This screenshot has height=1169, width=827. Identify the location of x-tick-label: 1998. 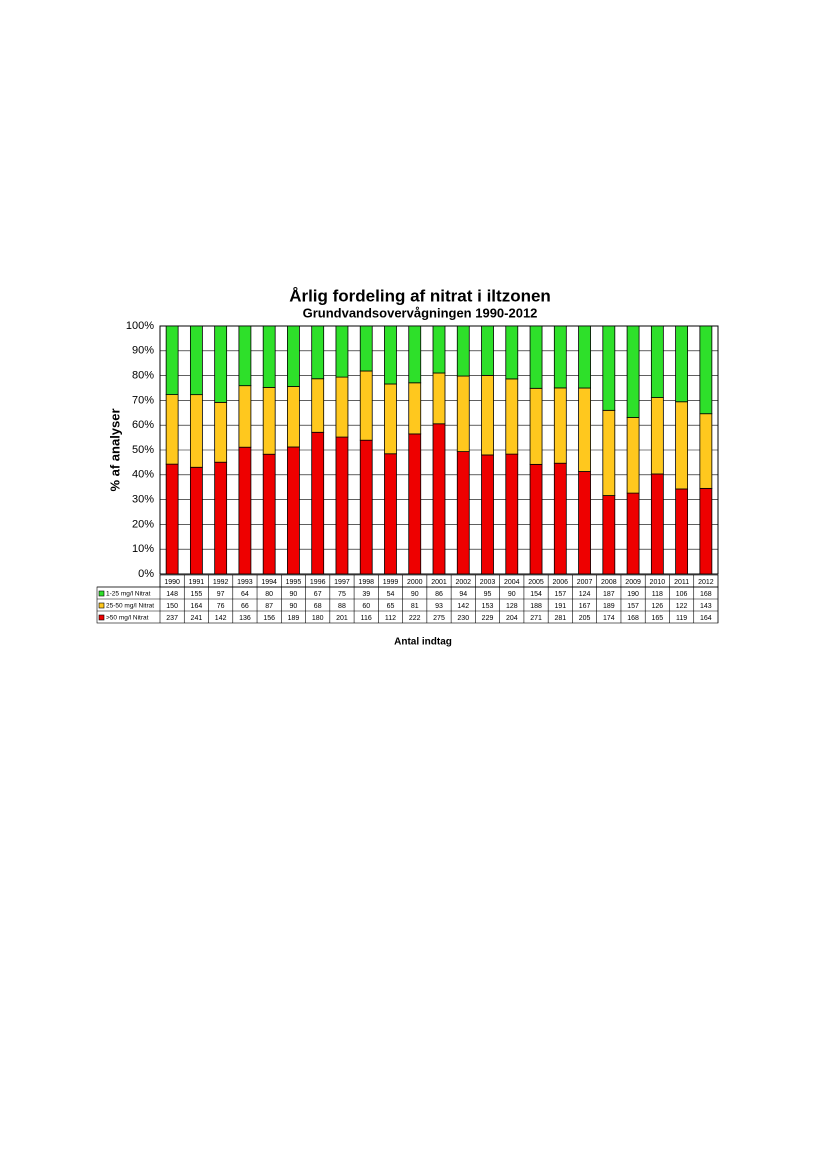
(366, 582).